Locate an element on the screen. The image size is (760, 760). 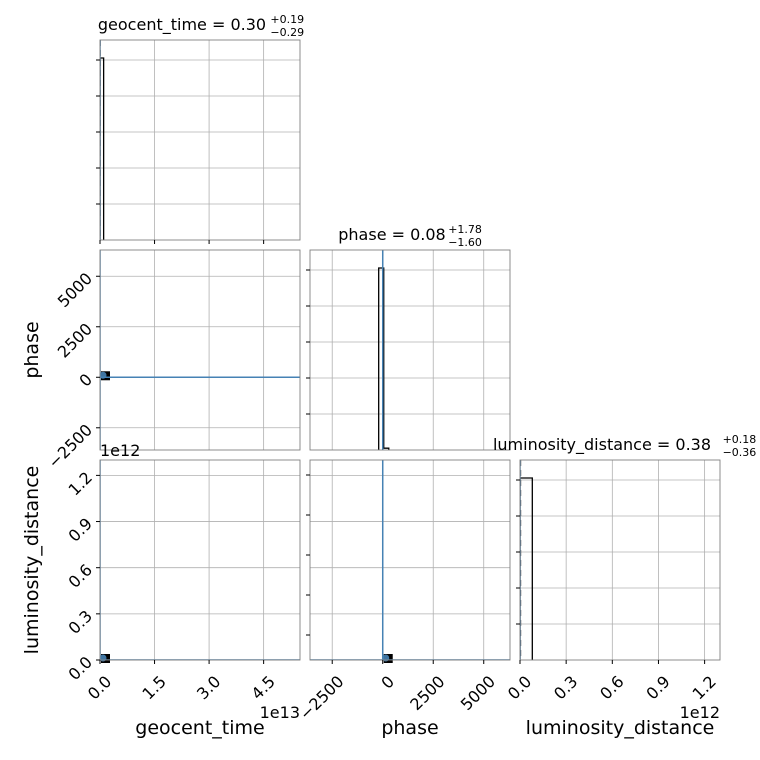
x-tick-label: 1.5 is located at coordinates (153, 687).